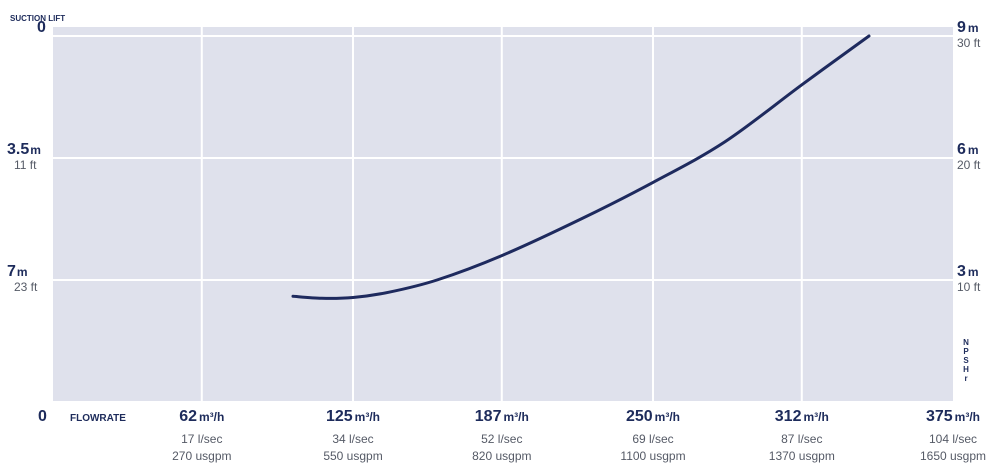  What do you see at coordinates (953, 456) in the screenshot?
I see `x-tick-sub-usgpm: 1650 usgpm` at bounding box center [953, 456].